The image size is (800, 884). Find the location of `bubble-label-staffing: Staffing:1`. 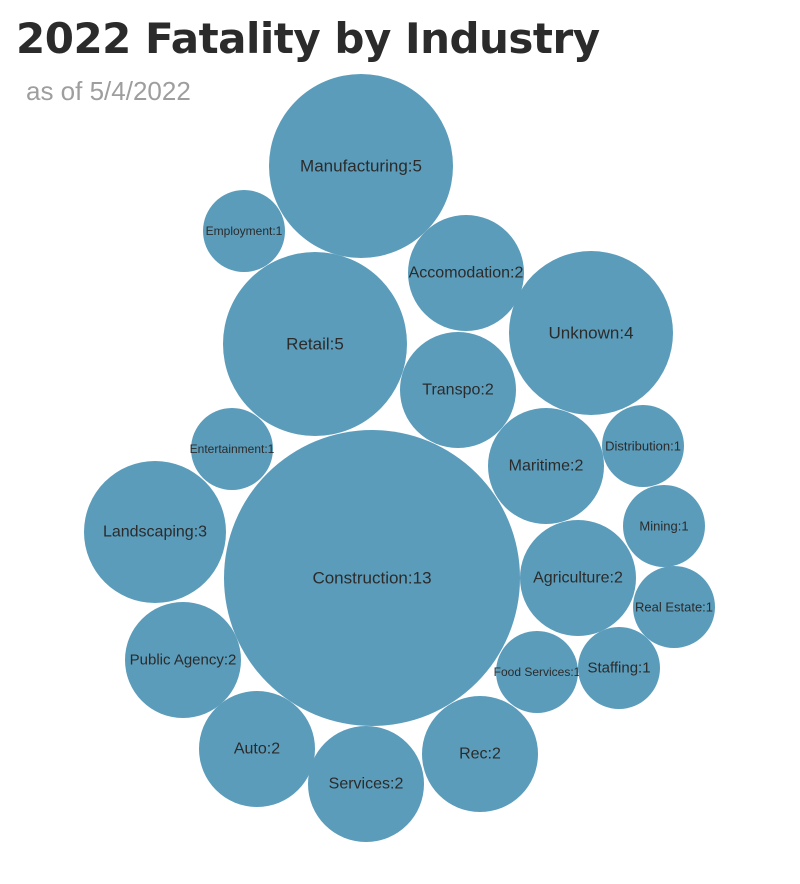

bubble-label-staffing: Staffing:1 is located at coordinates (618, 668).